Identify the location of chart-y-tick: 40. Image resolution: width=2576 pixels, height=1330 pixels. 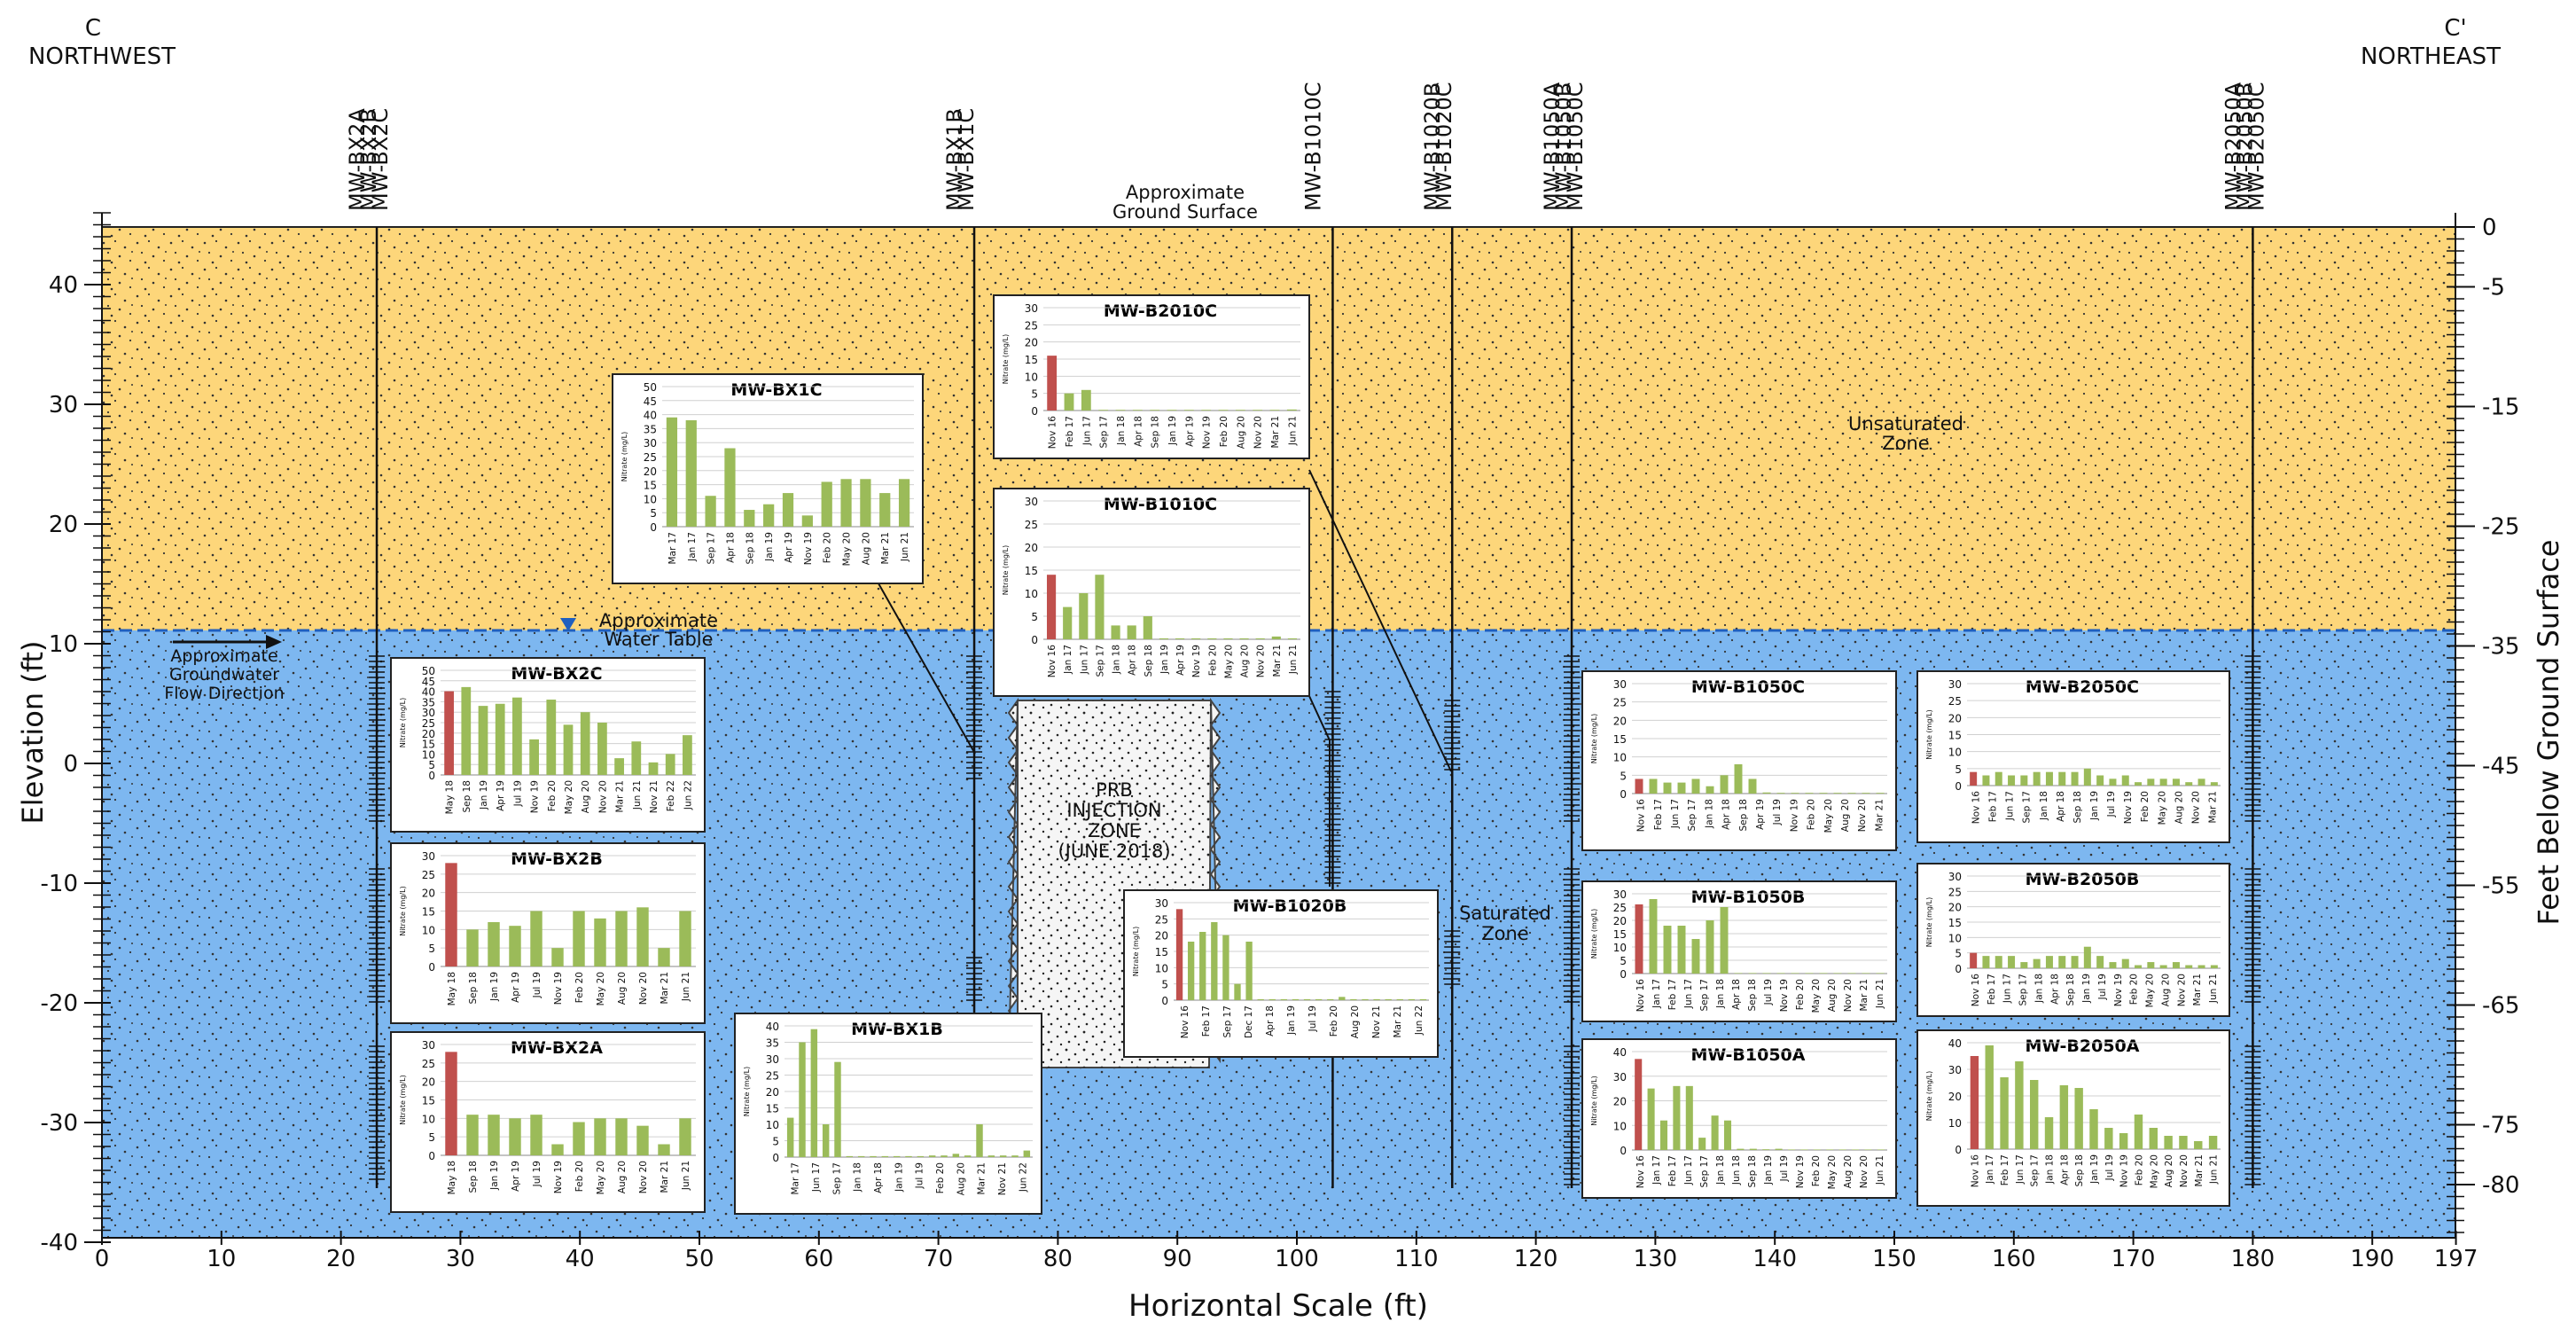
(772, 1027).